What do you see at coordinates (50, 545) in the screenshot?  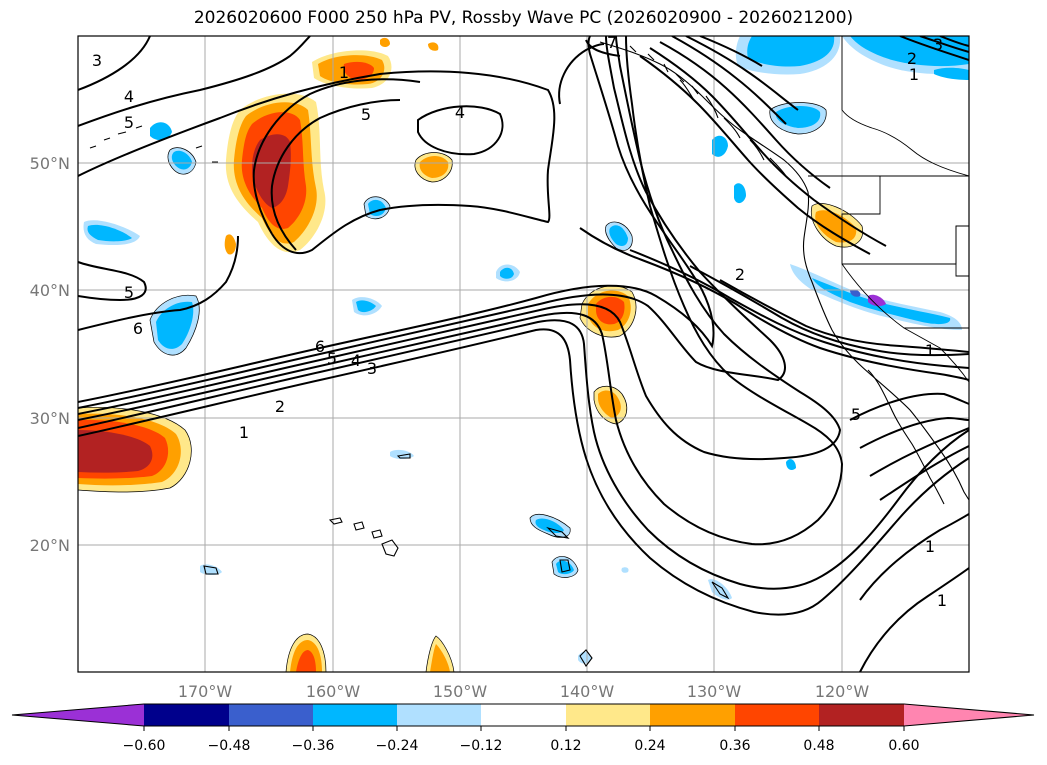 I see `lat-label-20n: 20°N` at bounding box center [50, 545].